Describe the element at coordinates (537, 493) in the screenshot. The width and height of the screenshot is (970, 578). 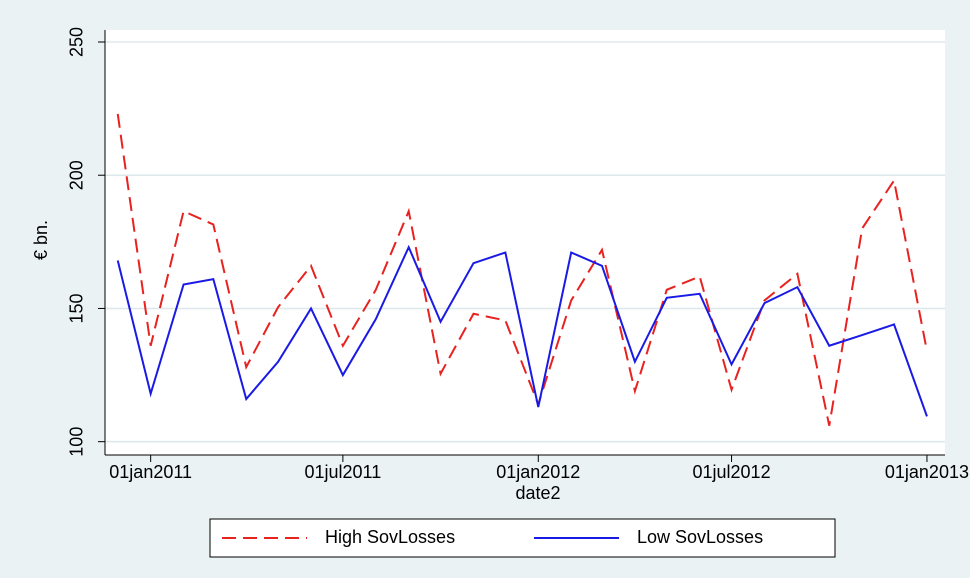
I see `x-axis-label: date2` at that location.